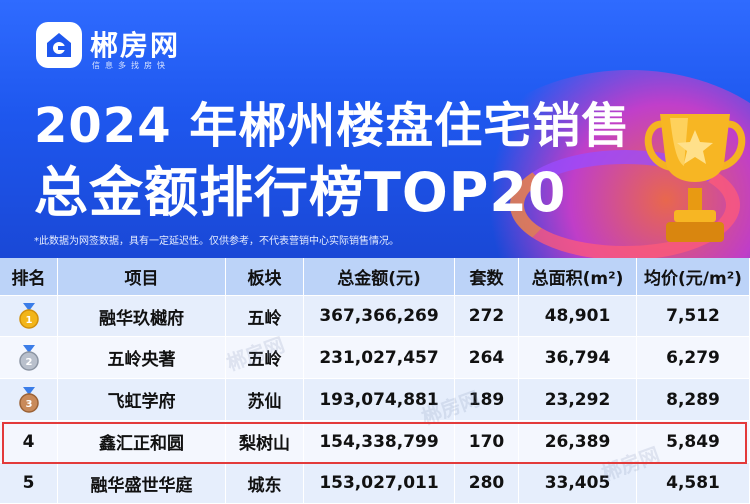 This screenshot has width=750, height=504. I want to click on units-cell: 264, so click(487, 358).